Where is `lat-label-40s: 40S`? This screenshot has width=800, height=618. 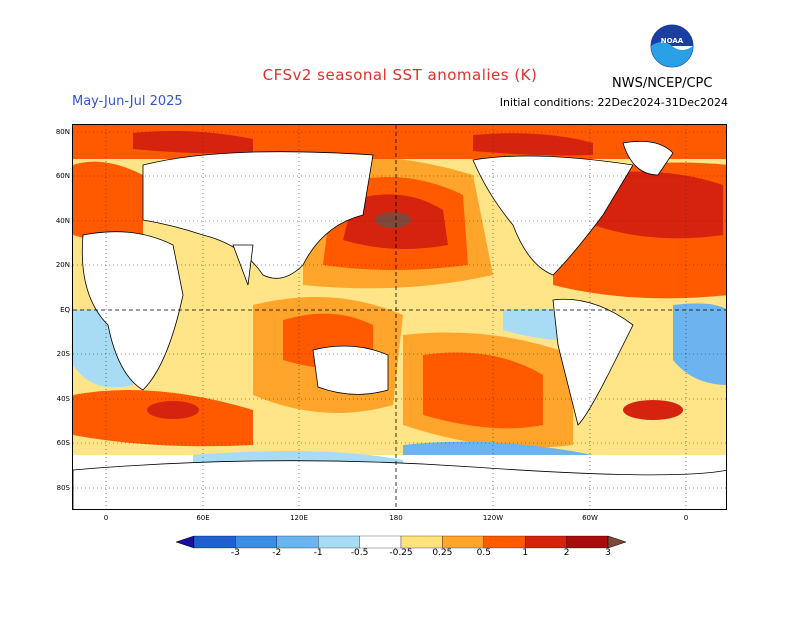 lat-label-40s: 40S is located at coordinates (63, 399).